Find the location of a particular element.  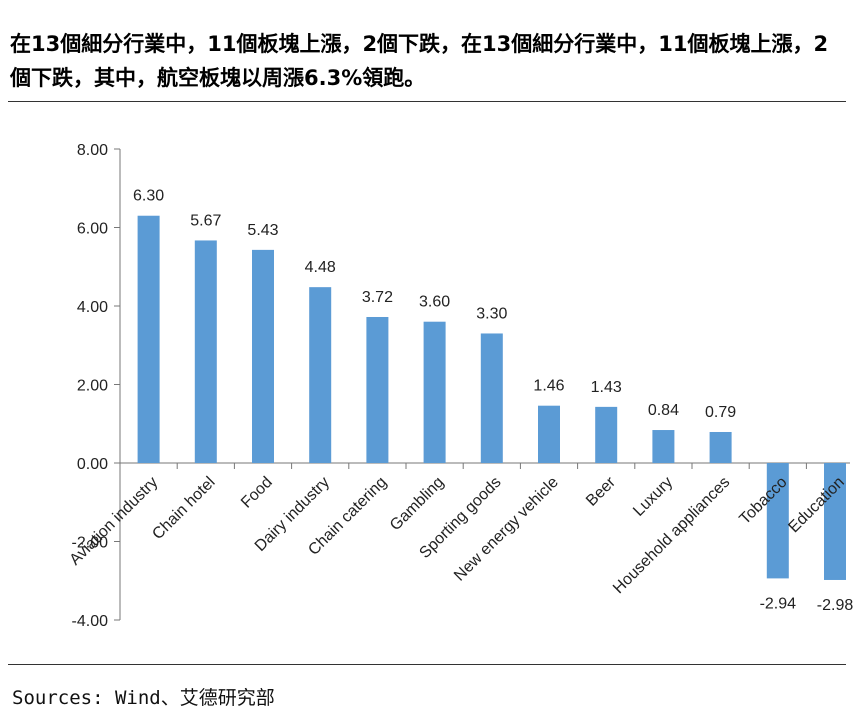

bar-gambling is located at coordinates (434, 392).